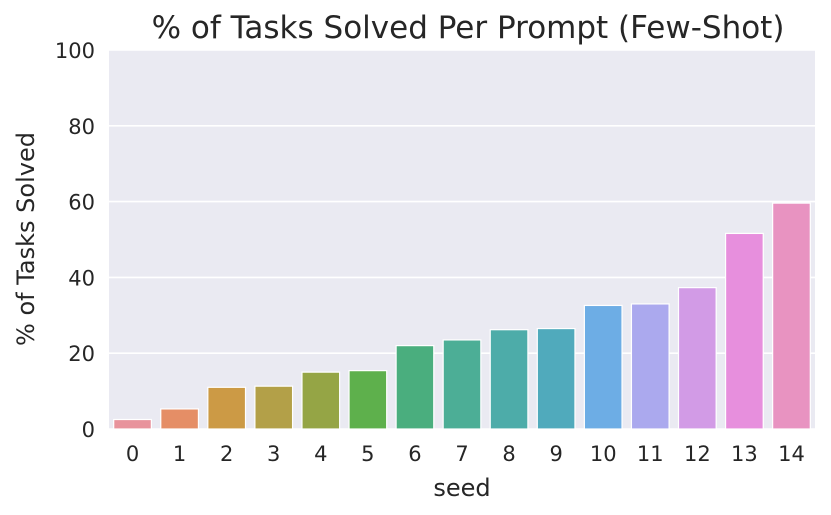 The height and width of the screenshot is (515, 831). I want to click on x-tick-label: 14, so click(791, 454).